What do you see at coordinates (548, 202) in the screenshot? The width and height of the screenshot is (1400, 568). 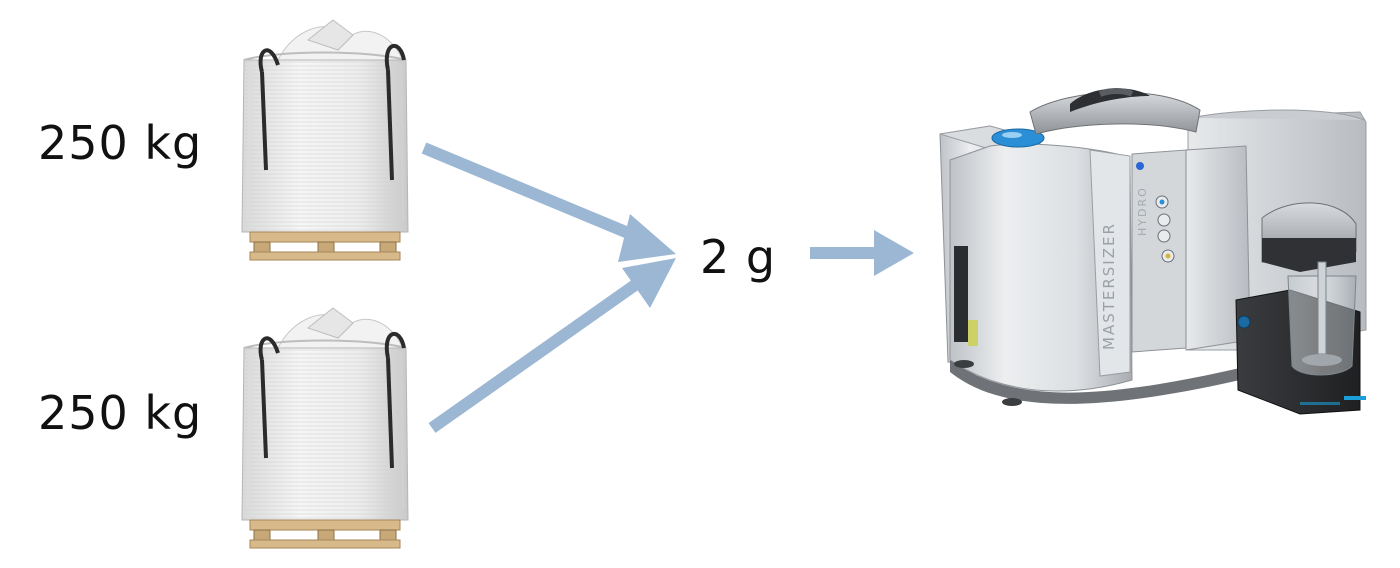 I see `arrow-top-to-sample-icon` at bounding box center [548, 202].